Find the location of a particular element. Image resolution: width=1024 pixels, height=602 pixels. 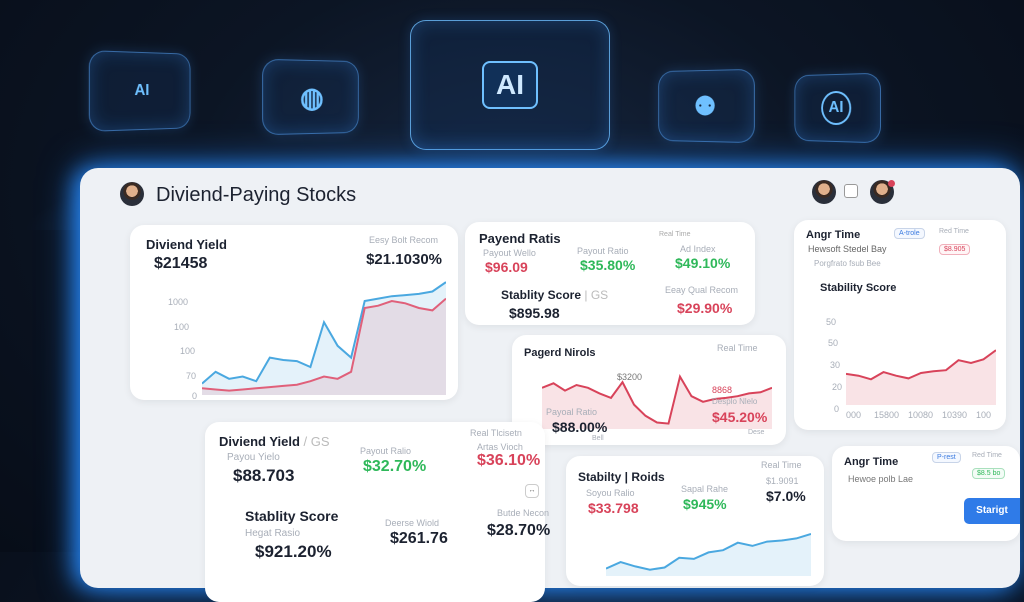

avatar is located at coordinates (132, 194).